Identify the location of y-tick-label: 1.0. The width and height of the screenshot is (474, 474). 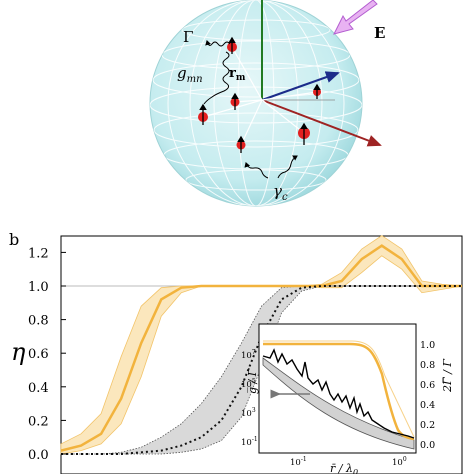
(38, 287).